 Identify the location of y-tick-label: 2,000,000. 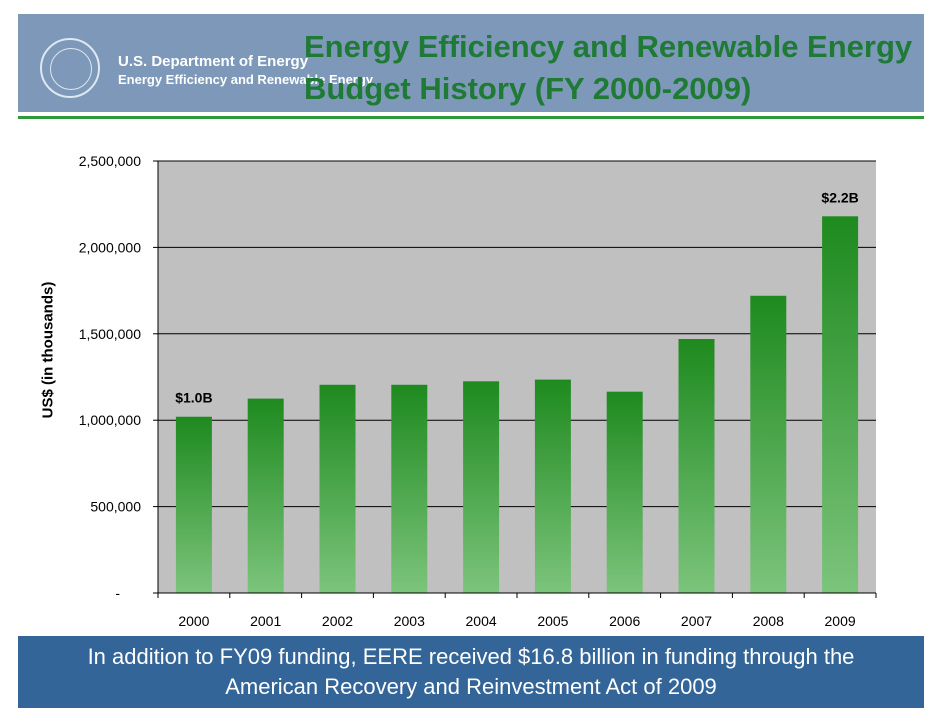
(110, 247).